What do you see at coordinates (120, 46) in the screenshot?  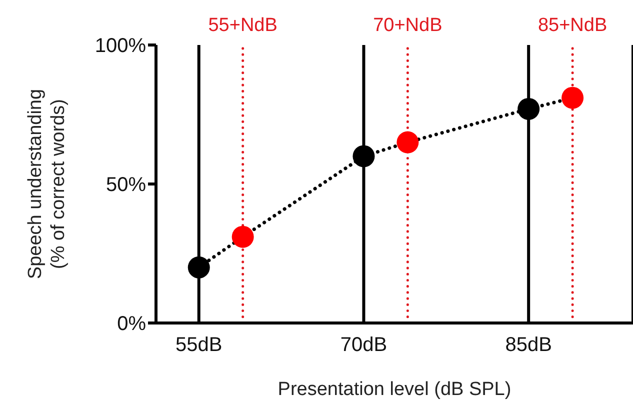 I see `y-tick-label: 100%` at bounding box center [120, 46].